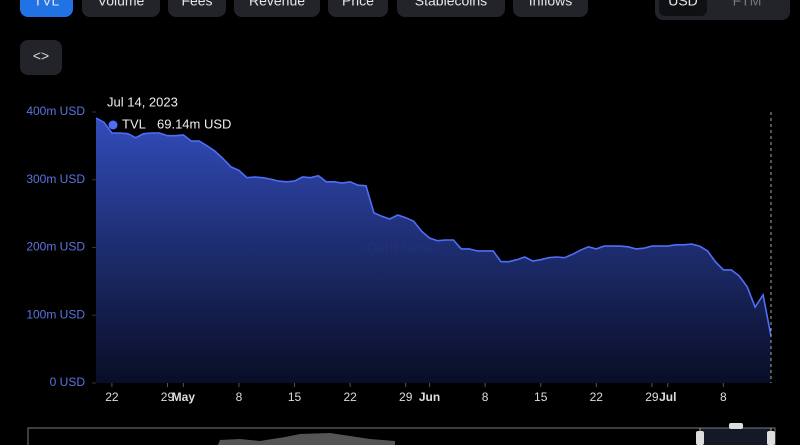 Image resolution: width=800 pixels, height=445 pixels. What do you see at coordinates (134, 123) in the screenshot?
I see `tooltip-series: TVL` at bounding box center [134, 123].